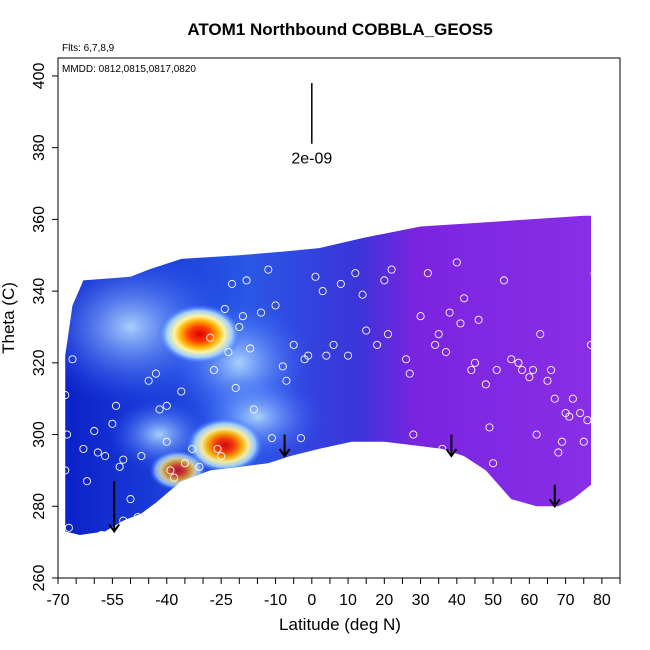  Describe the element at coordinates (39, 219) in the screenshot. I see `y-tick-label: 360` at that location.